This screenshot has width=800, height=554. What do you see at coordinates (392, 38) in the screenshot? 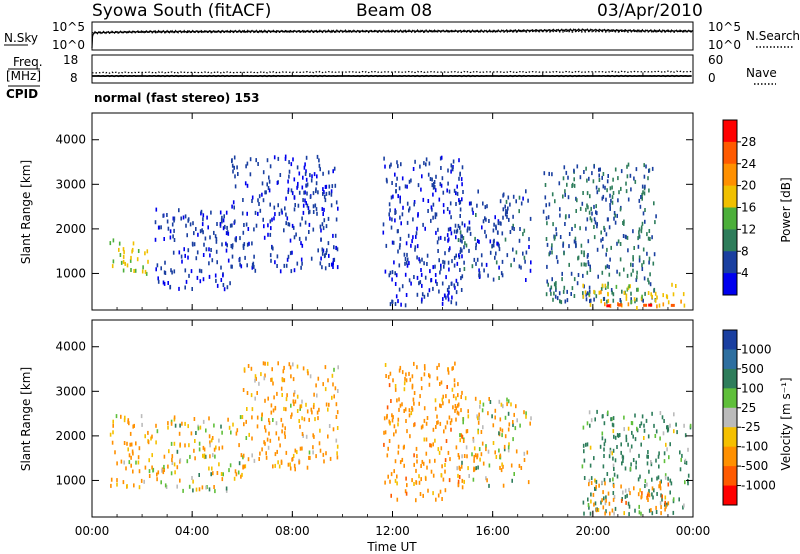
I see `nsky-series-line` at bounding box center [392, 38].